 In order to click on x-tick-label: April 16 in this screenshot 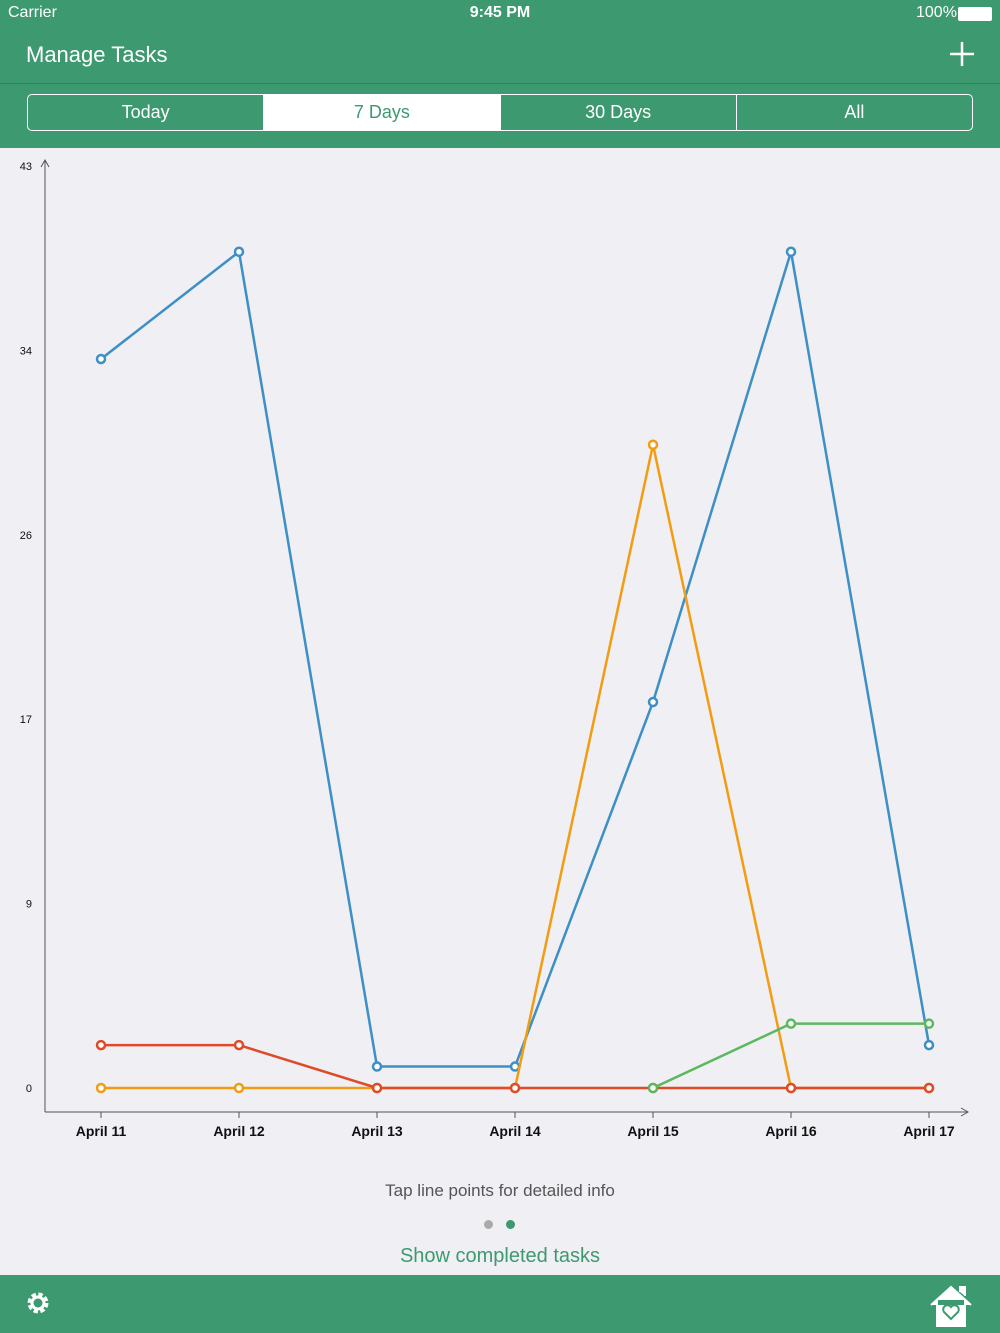, I will do `click(791, 1131)`.